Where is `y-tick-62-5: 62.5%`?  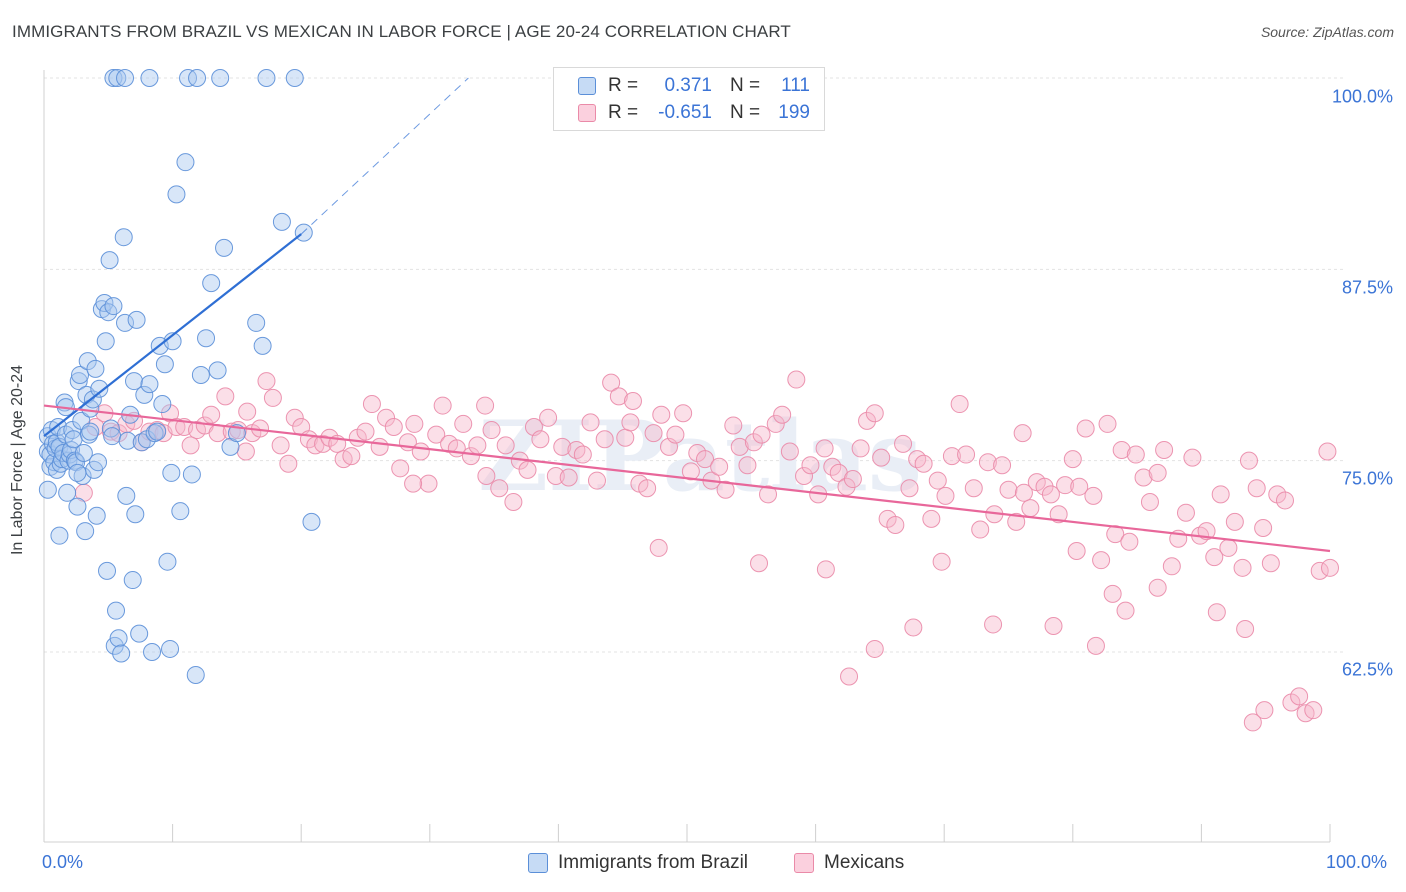 y-tick-62-5: 62.5% is located at coordinates (1367, 669).